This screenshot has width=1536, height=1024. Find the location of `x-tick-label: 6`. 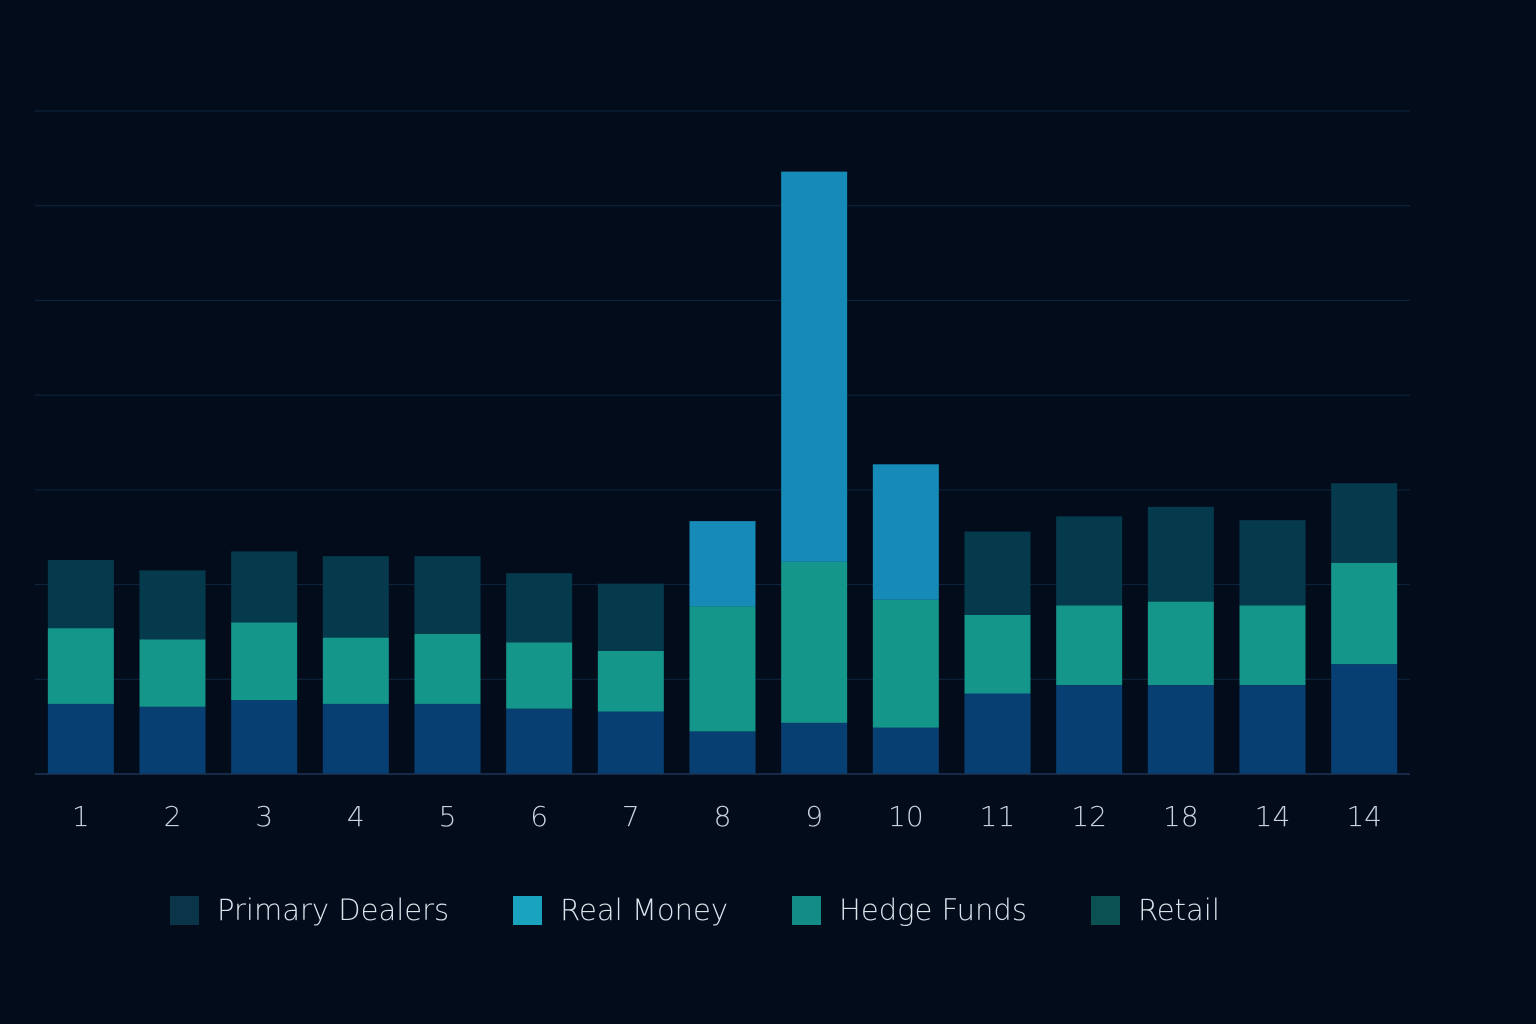

x-tick-label: 6 is located at coordinates (539, 816).